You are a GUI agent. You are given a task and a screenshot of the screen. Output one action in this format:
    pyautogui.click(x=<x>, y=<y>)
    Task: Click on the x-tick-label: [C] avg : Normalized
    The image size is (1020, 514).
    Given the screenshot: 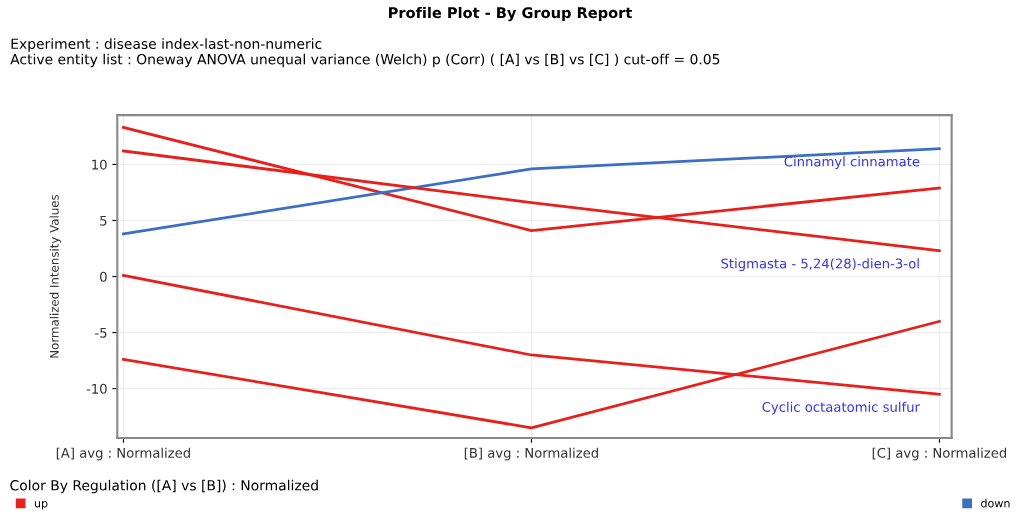 What is the action you would take?
    pyautogui.click(x=939, y=454)
    